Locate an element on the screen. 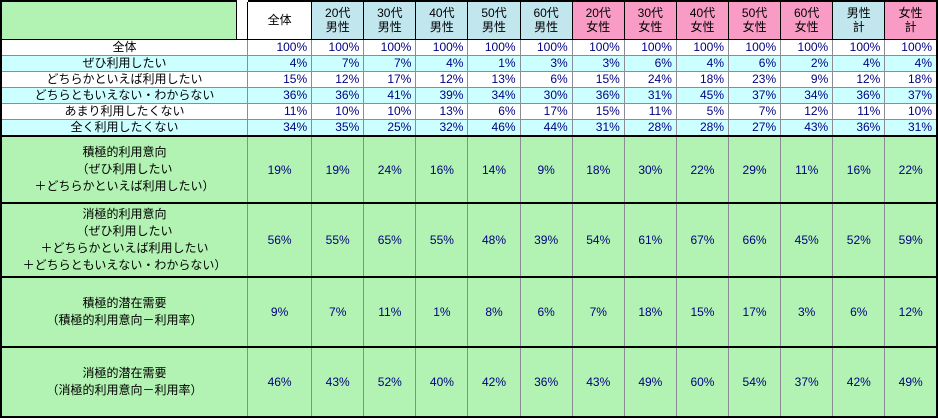  value-cell: 40% is located at coordinates (442, 382).